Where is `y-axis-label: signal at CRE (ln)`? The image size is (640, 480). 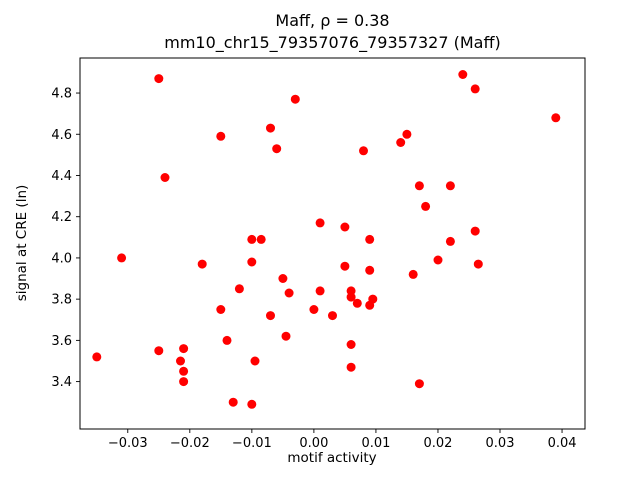
y-axis-label: signal at CRE (ln) is located at coordinates (22, 243).